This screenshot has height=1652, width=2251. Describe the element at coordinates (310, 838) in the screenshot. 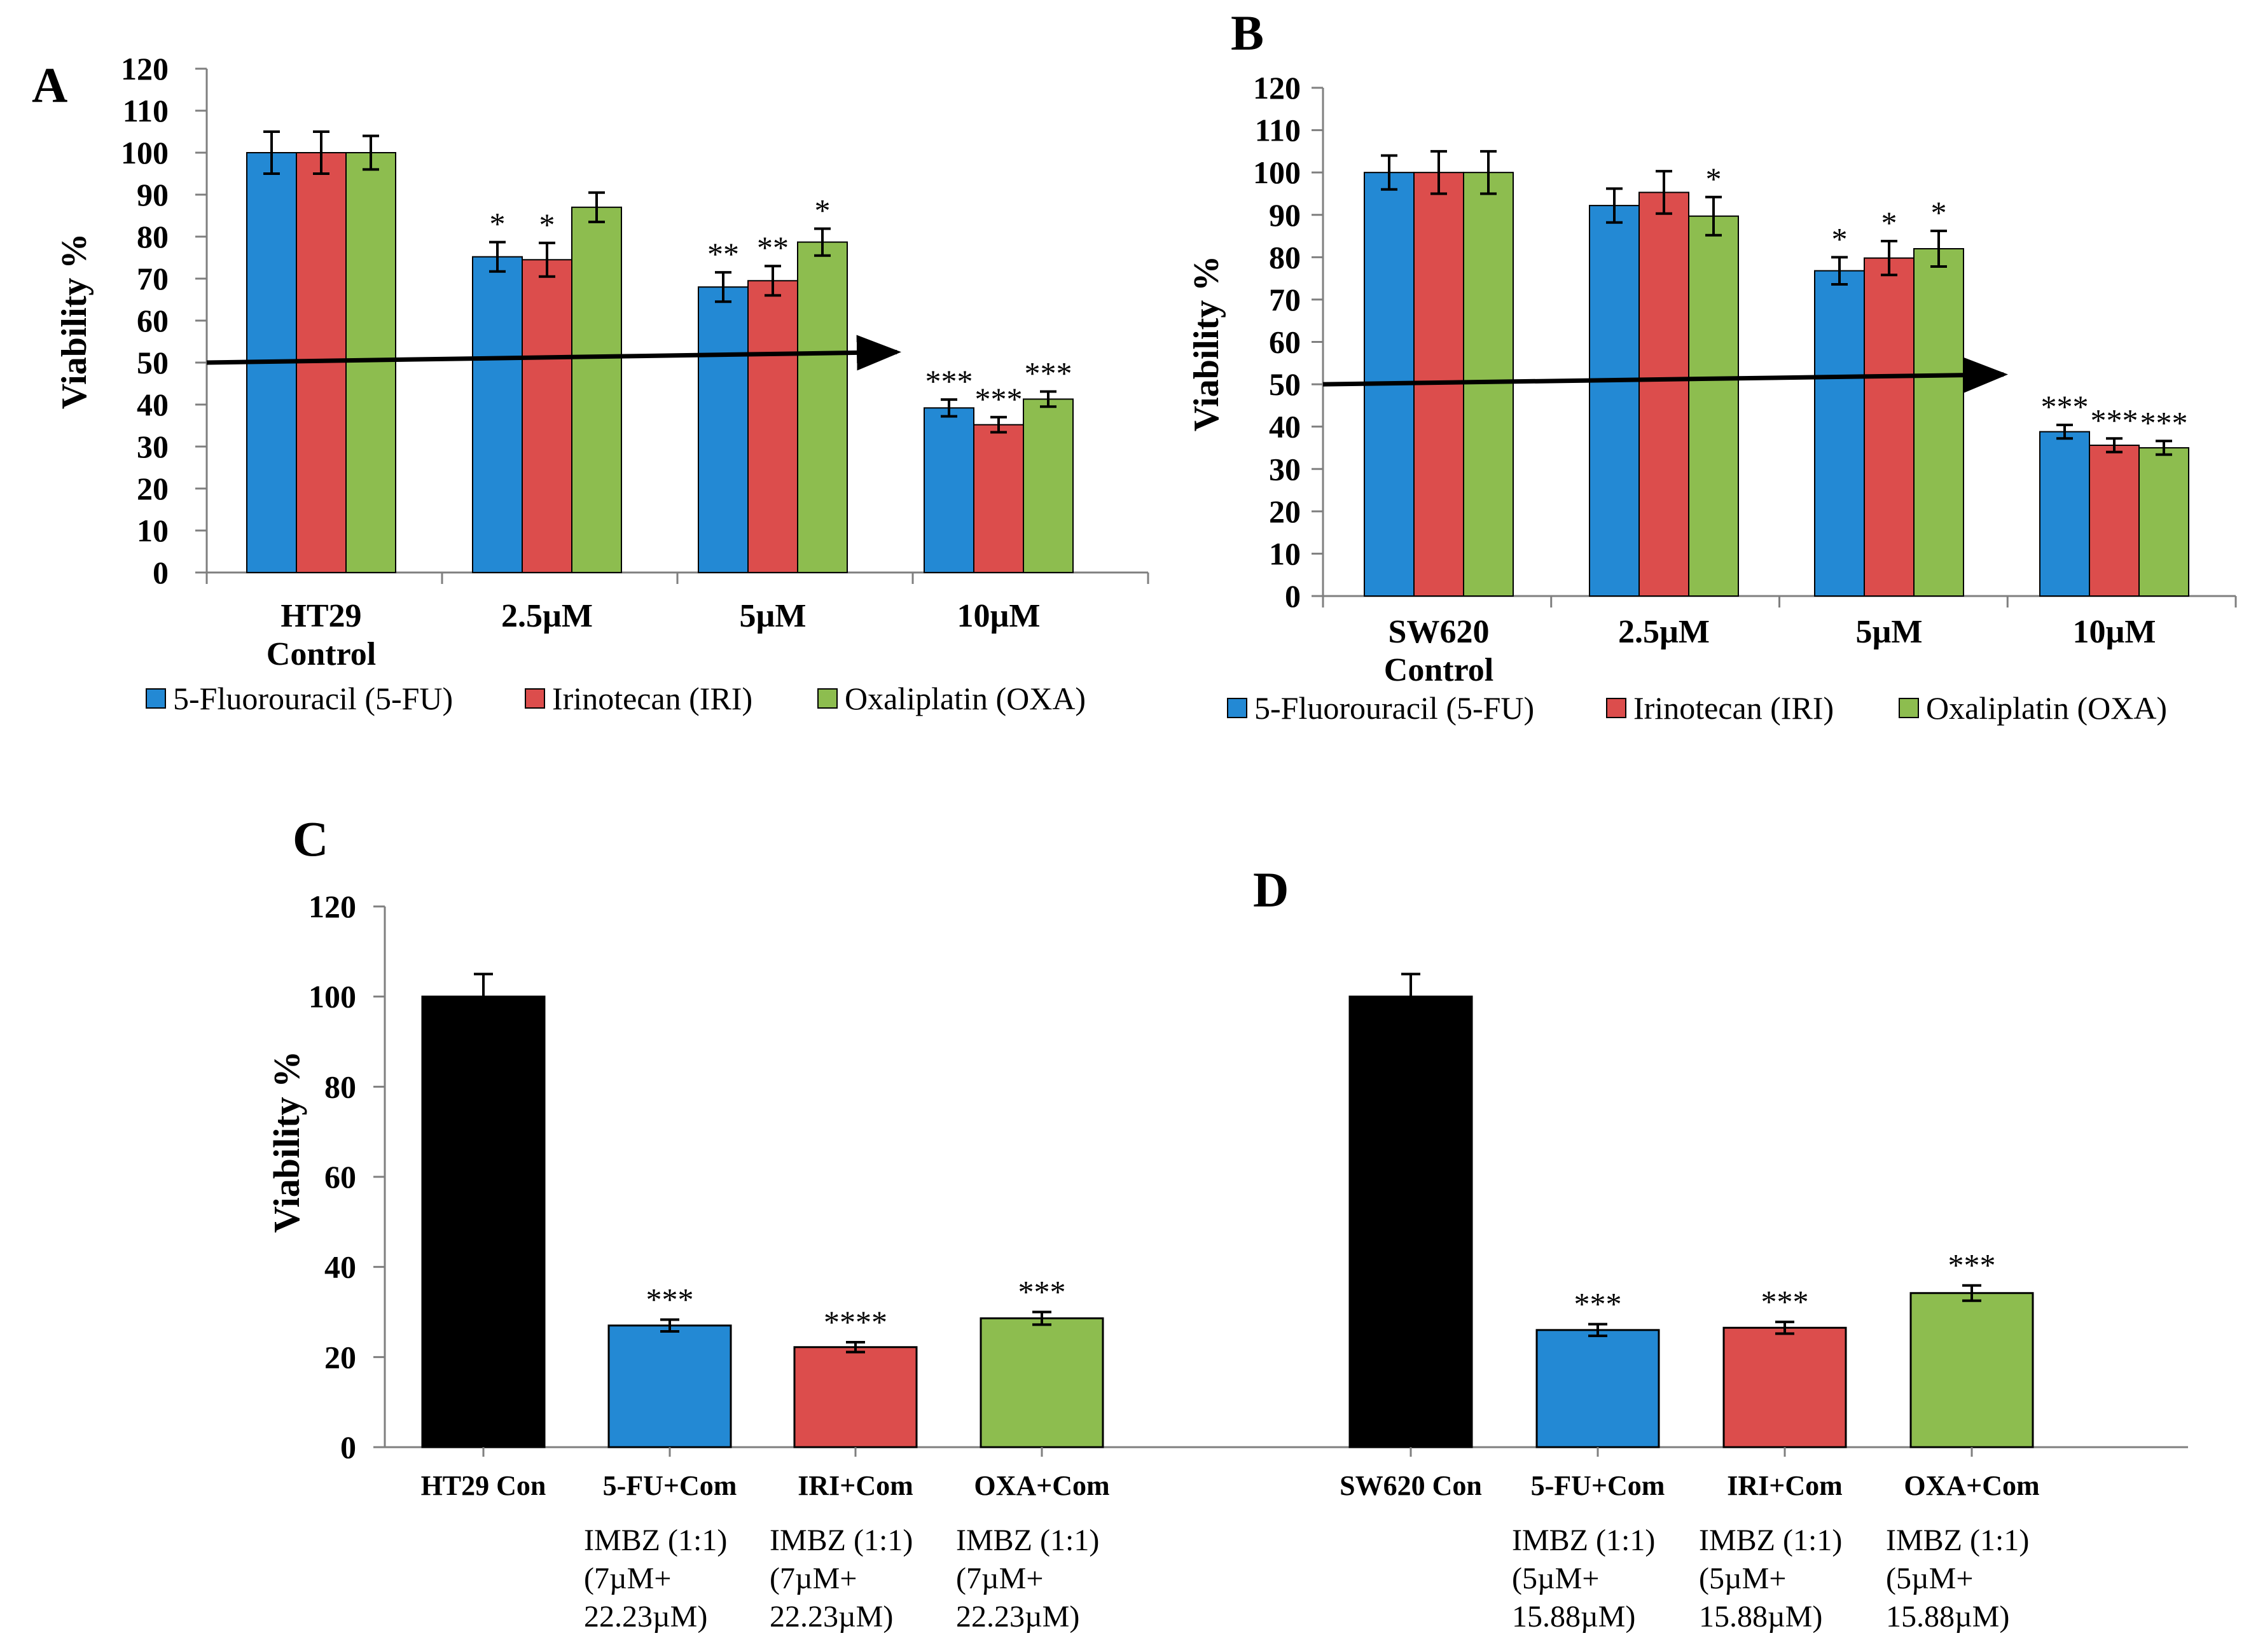

I see `panel-label-c: C` at that location.